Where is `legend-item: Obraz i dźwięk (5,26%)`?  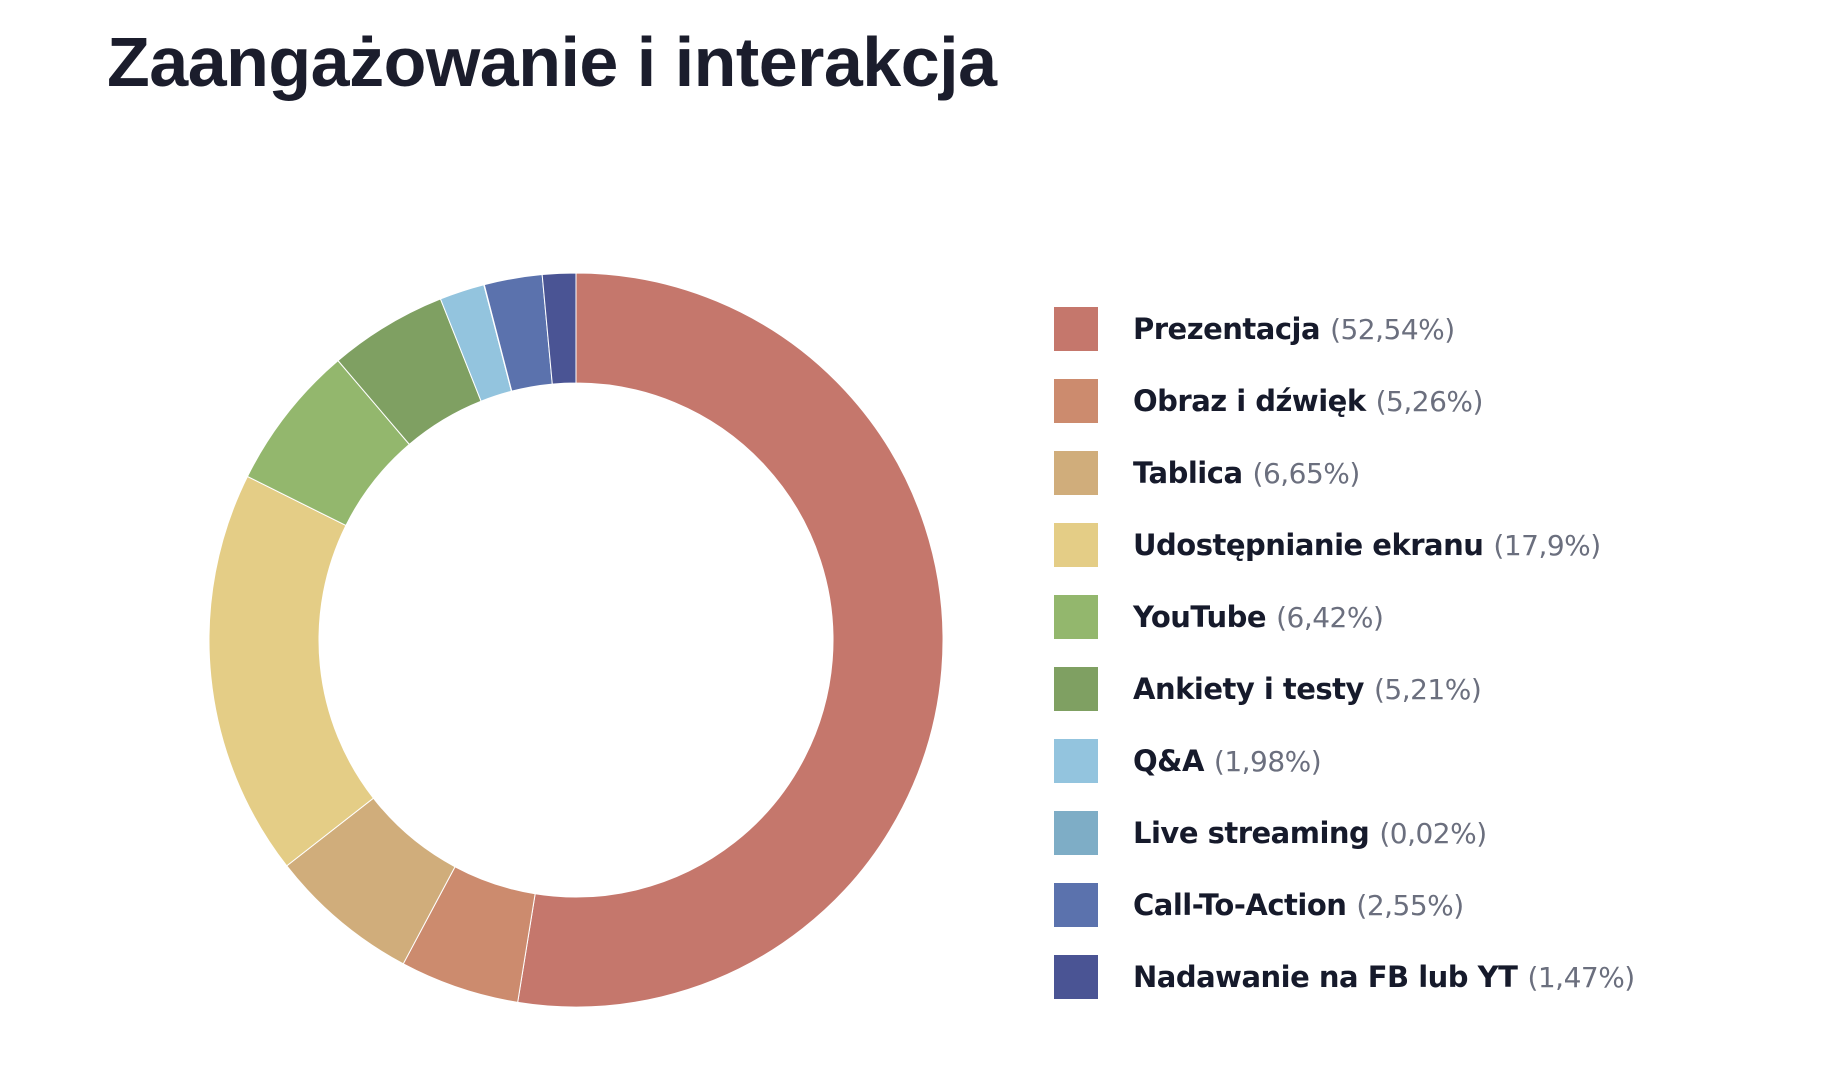
legend-item: Obraz i dźwięk (5,26%) is located at coordinates (1344, 401).